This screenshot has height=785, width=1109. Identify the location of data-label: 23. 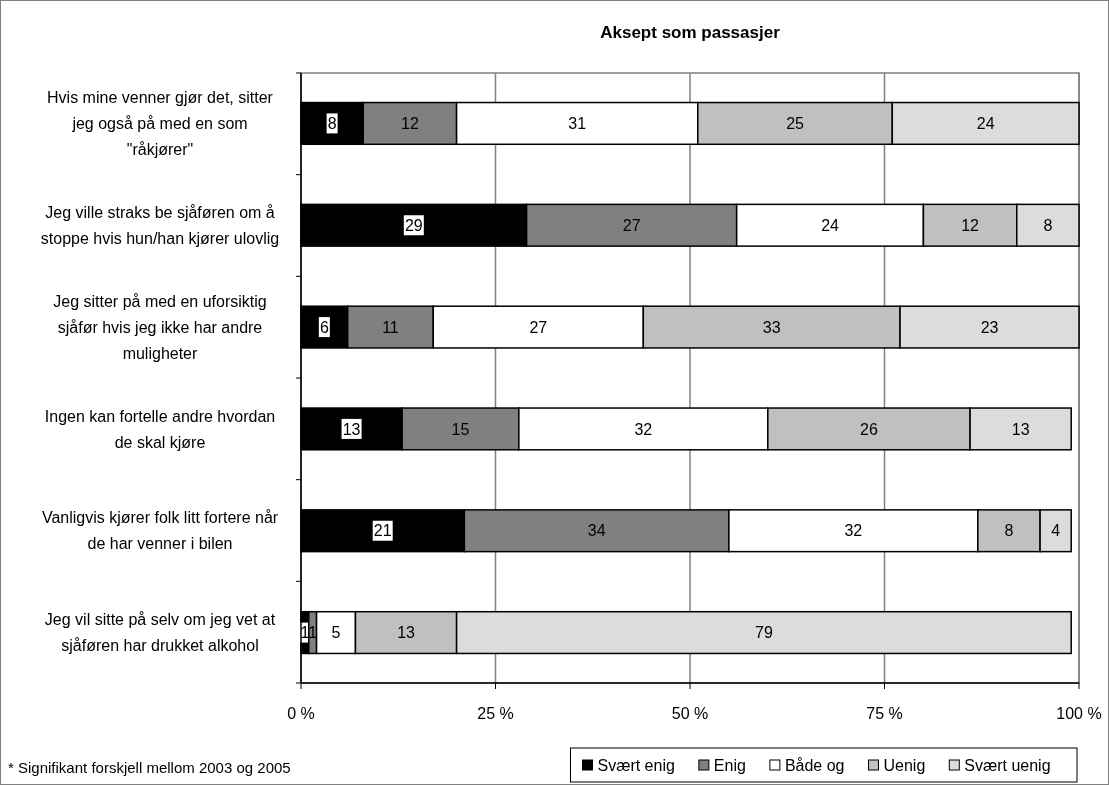
(989, 327).